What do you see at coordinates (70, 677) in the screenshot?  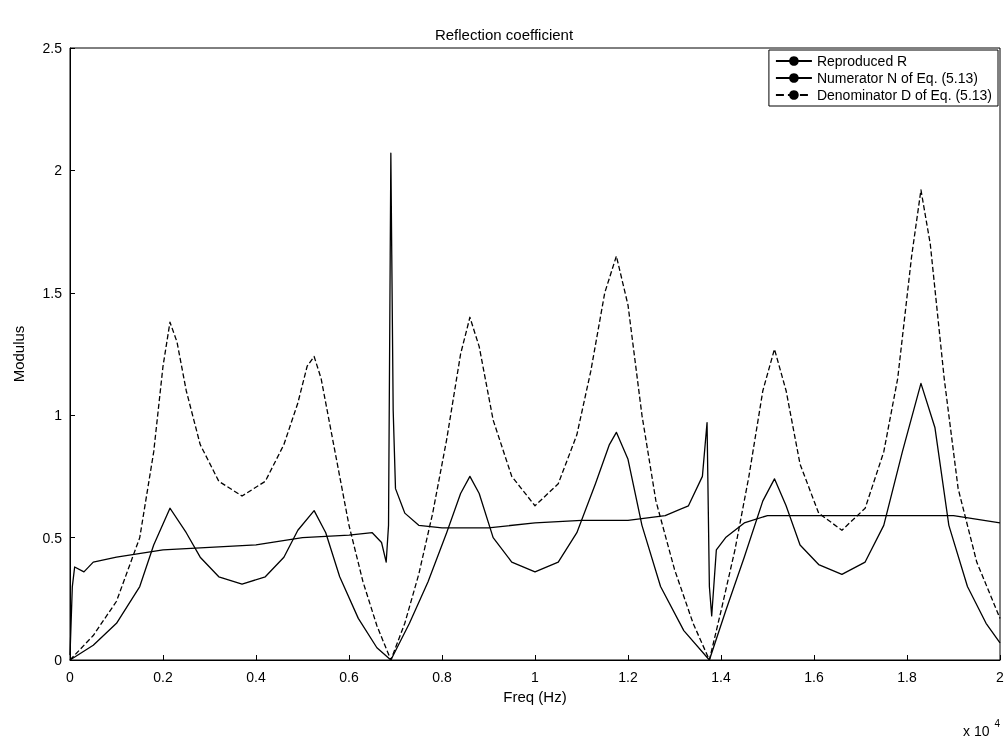 I see `x-tick-label: 0` at bounding box center [70, 677].